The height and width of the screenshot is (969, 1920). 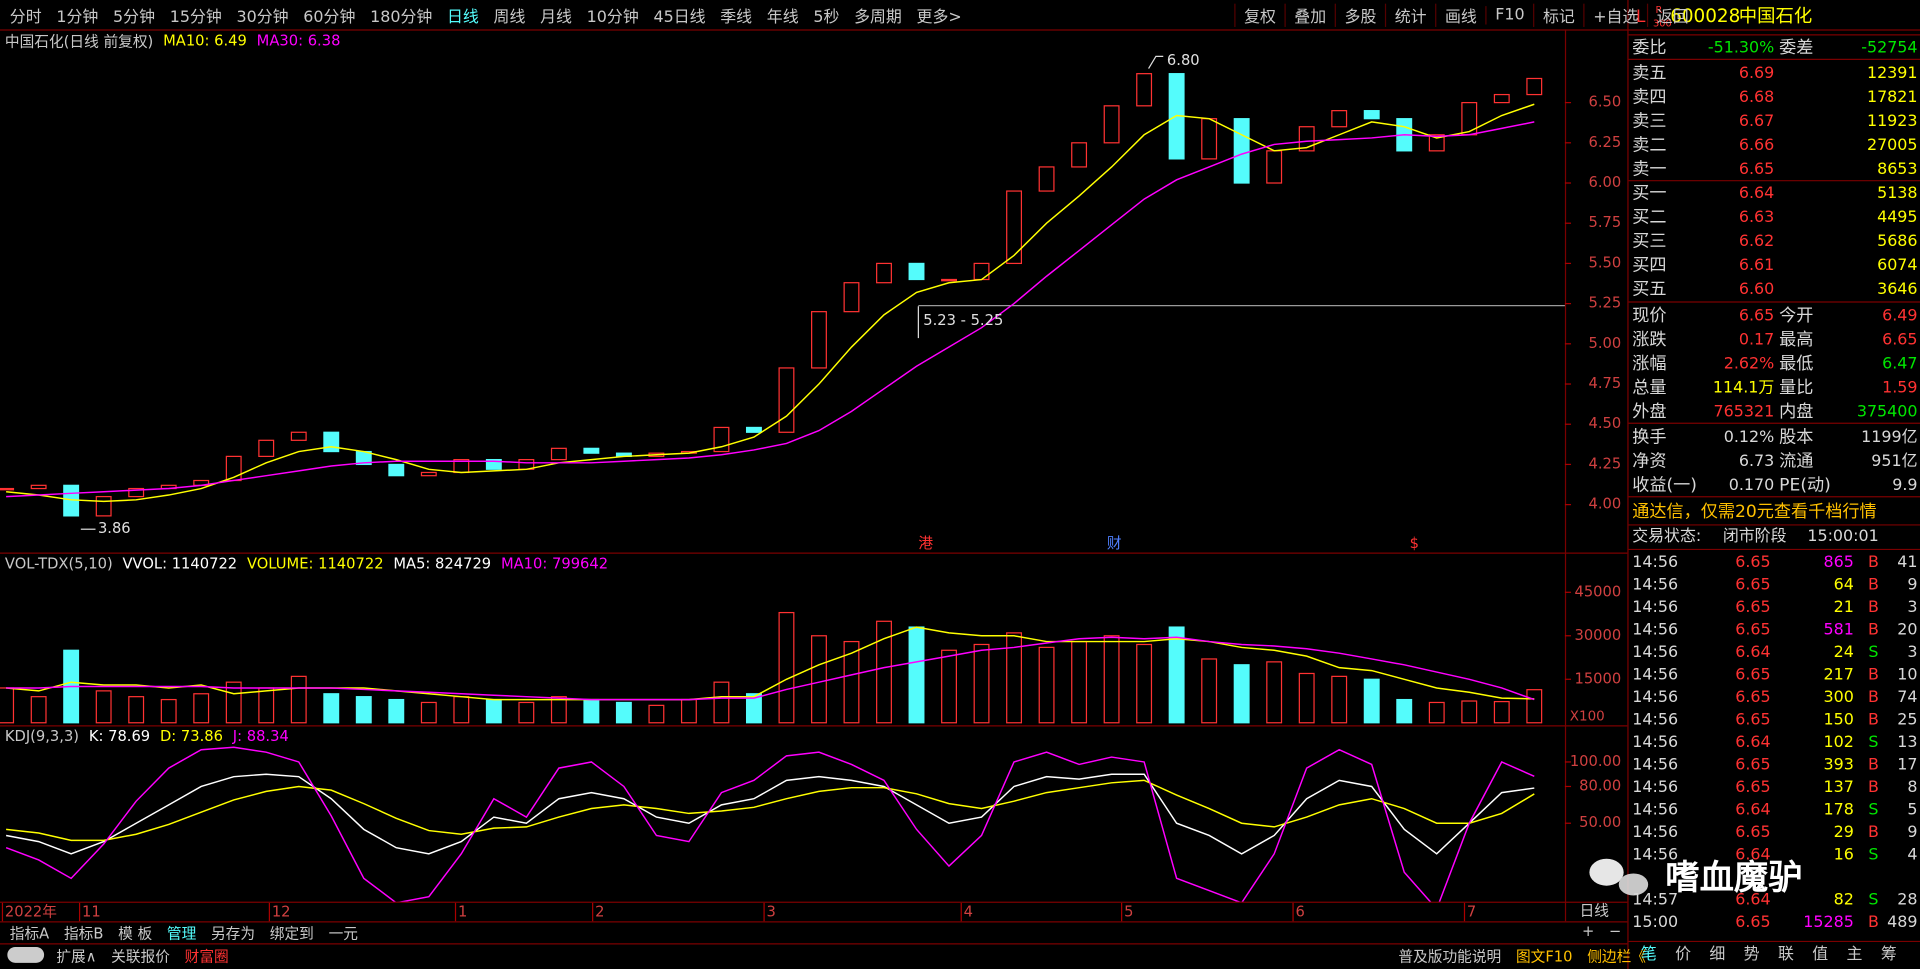 What do you see at coordinates (114, 528) in the screenshot?
I see `low-label: 3.86` at bounding box center [114, 528].